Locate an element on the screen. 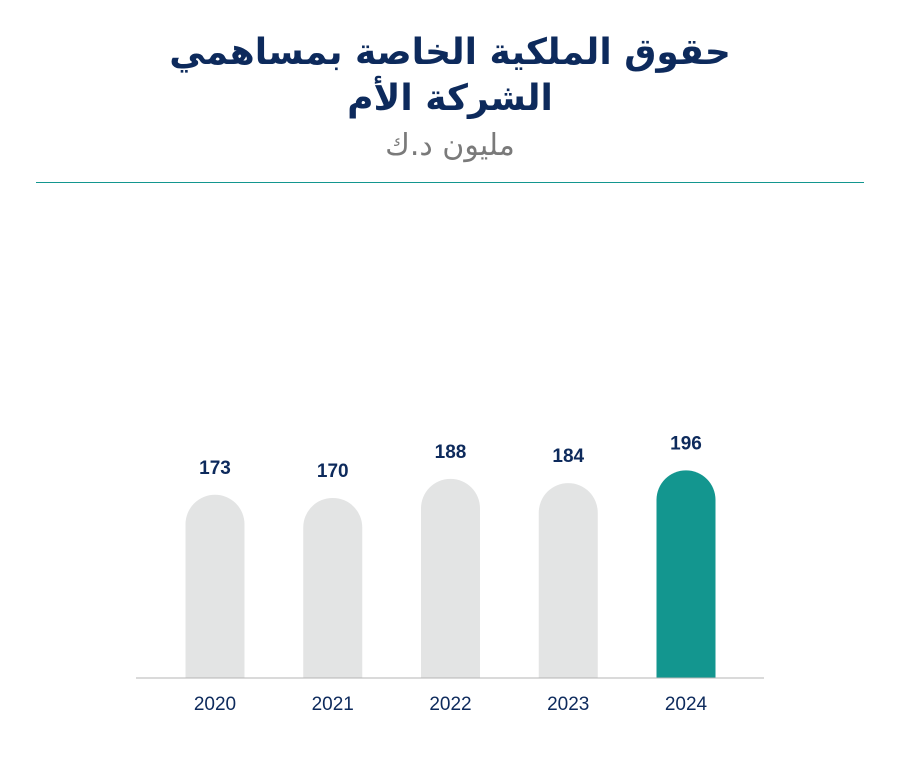 The image size is (900, 783). chart-subtitle: مليون د.ك is located at coordinates (450, 145).